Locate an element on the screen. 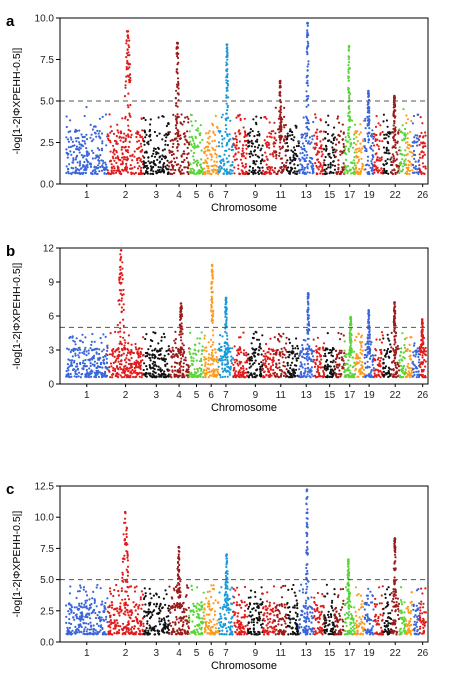  chr11-peak-top is located at coordinates (280, 81).